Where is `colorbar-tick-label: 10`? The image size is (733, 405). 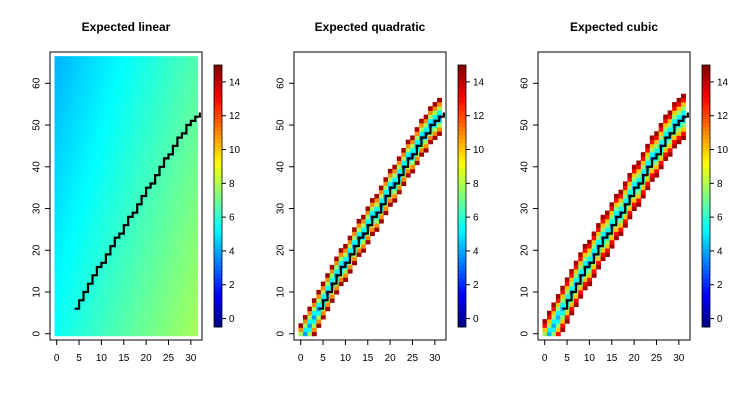 colorbar-tick-label: 10 is located at coordinates (479, 150).